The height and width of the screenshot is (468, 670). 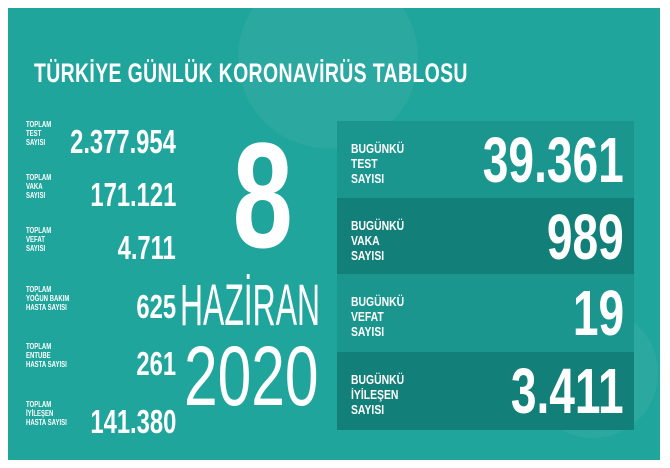 I want to click on total-stat-label: TOPLAM TEST SAYISI, so click(x=38, y=133).